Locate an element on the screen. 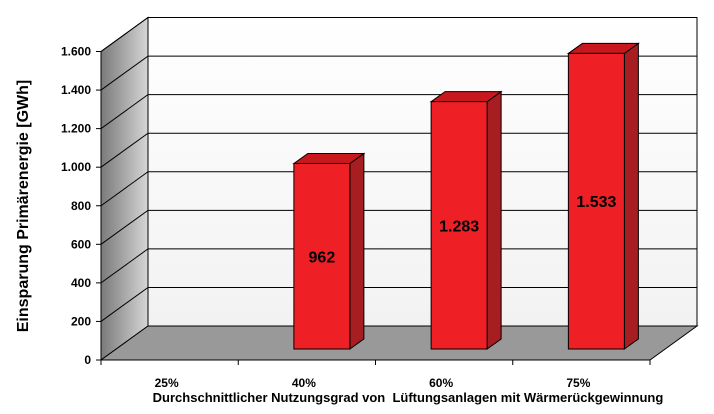 This screenshot has width=714, height=414. y-tick-label: 1.200 is located at coordinates (76, 129).